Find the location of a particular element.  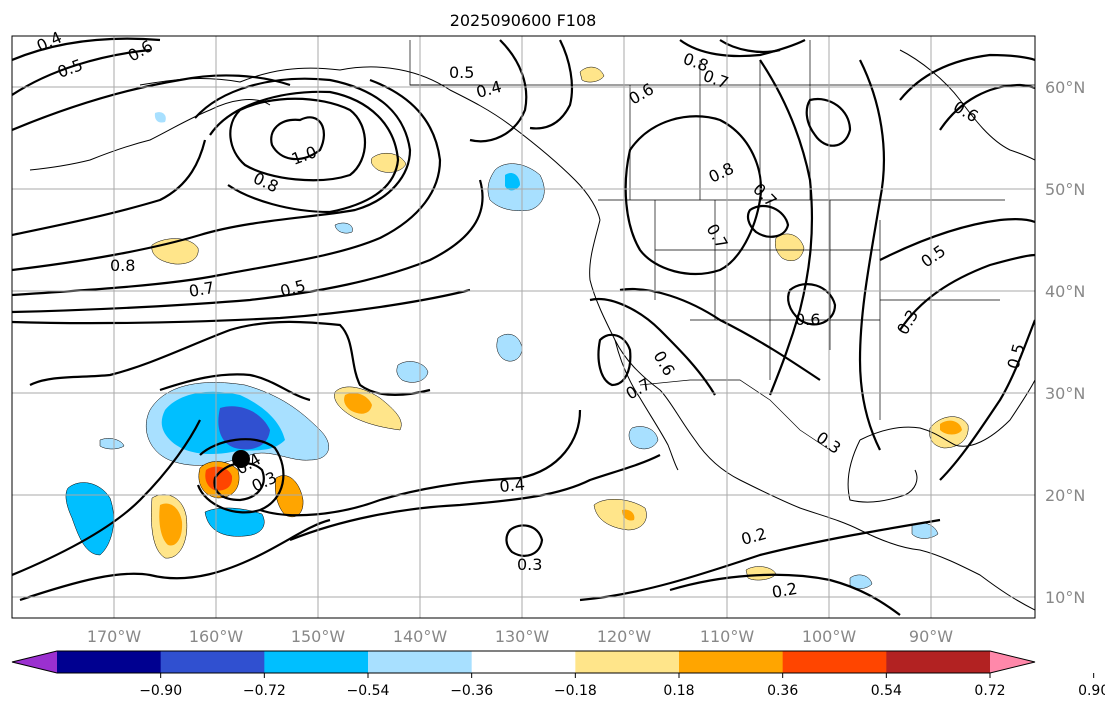

shade-blue-ak is located at coordinates (160, 117).